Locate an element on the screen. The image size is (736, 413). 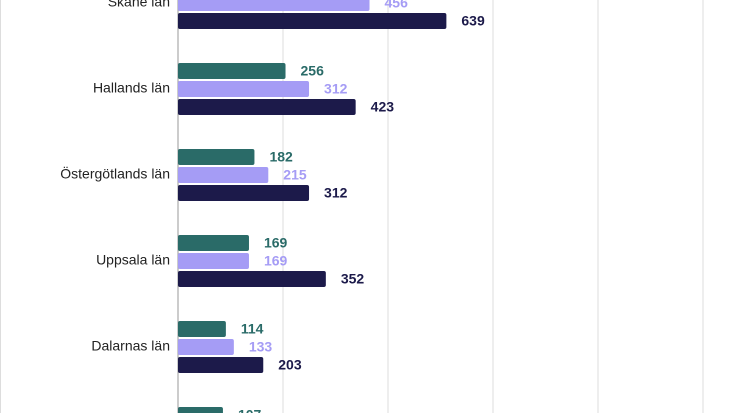
category-label: Dalarnas län is located at coordinates (130, 346).